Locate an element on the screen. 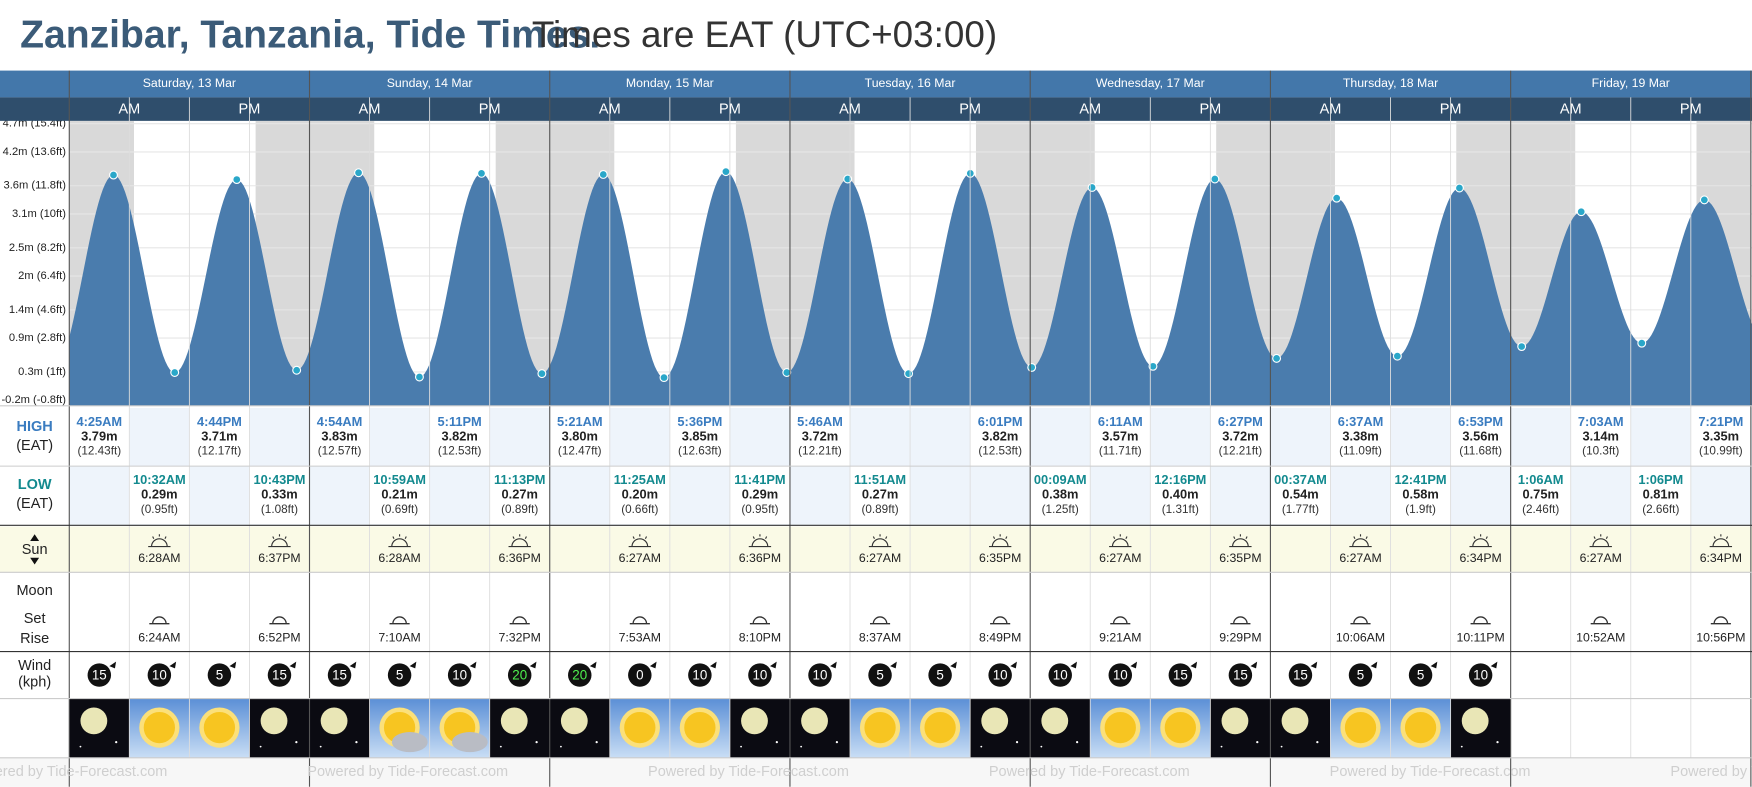 The width and height of the screenshot is (1752, 787). sunset-time: 6:37PM is located at coordinates (279, 558).